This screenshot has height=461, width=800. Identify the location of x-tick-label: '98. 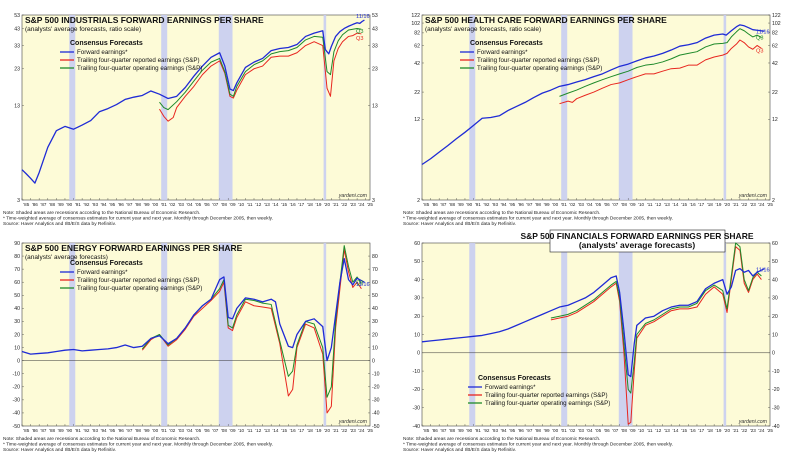
(138, 204).